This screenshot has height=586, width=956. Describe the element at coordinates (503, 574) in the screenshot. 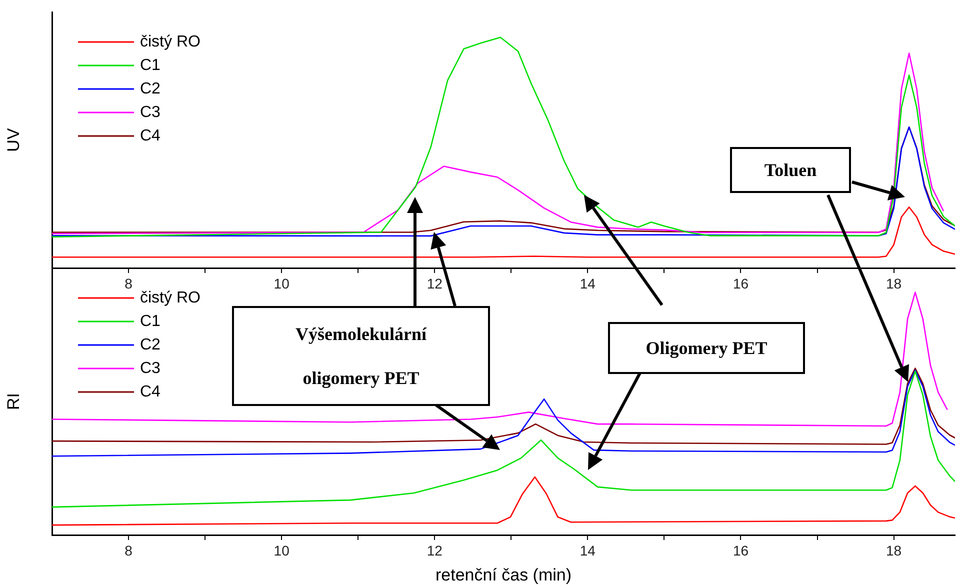

I see `x-axis-title: retenční čas (min)` at that location.